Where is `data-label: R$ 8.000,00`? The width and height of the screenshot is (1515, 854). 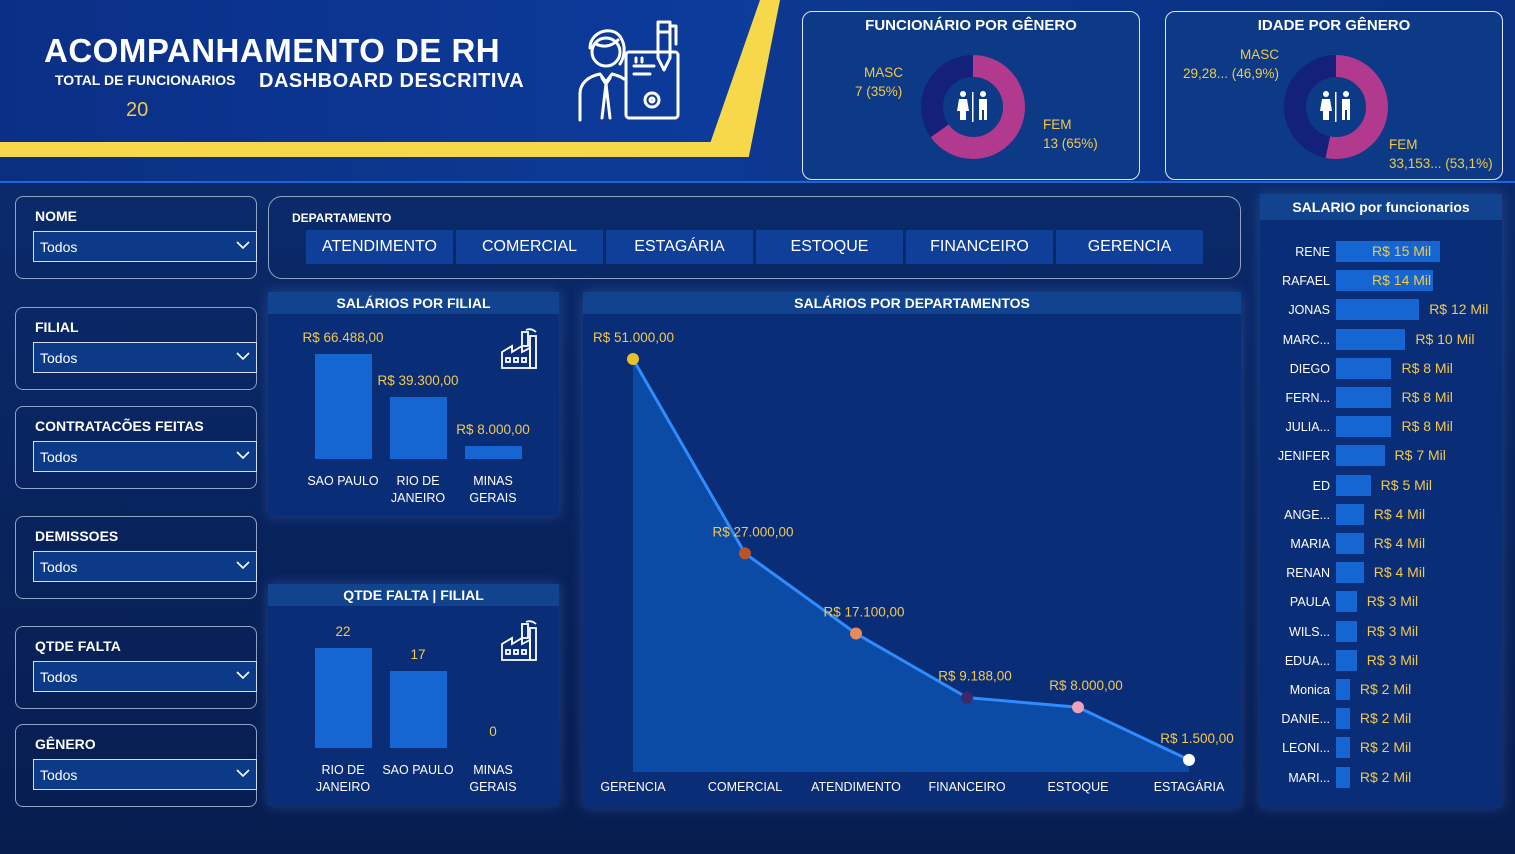 data-label: R$ 8.000,00 is located at coordinates (1086, 685).